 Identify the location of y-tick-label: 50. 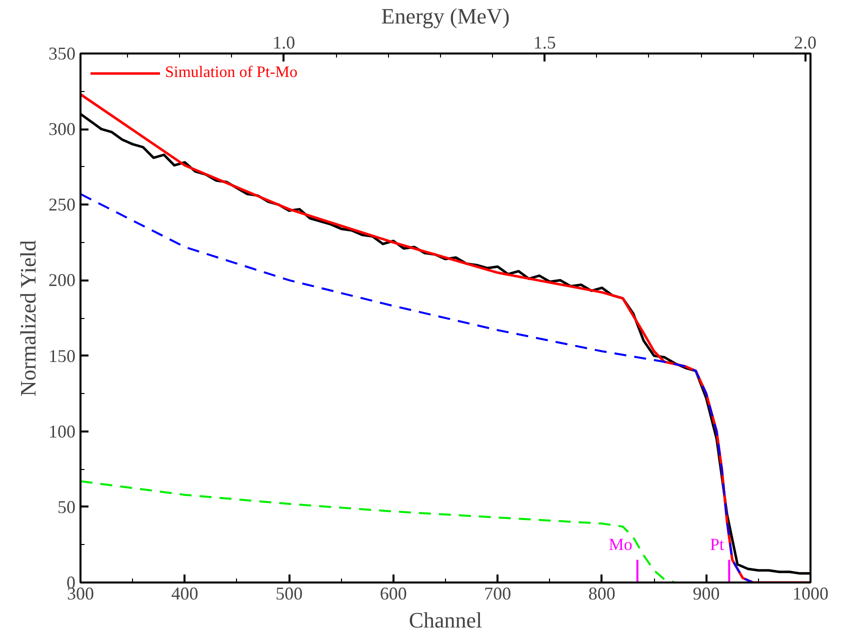
(67, 506).